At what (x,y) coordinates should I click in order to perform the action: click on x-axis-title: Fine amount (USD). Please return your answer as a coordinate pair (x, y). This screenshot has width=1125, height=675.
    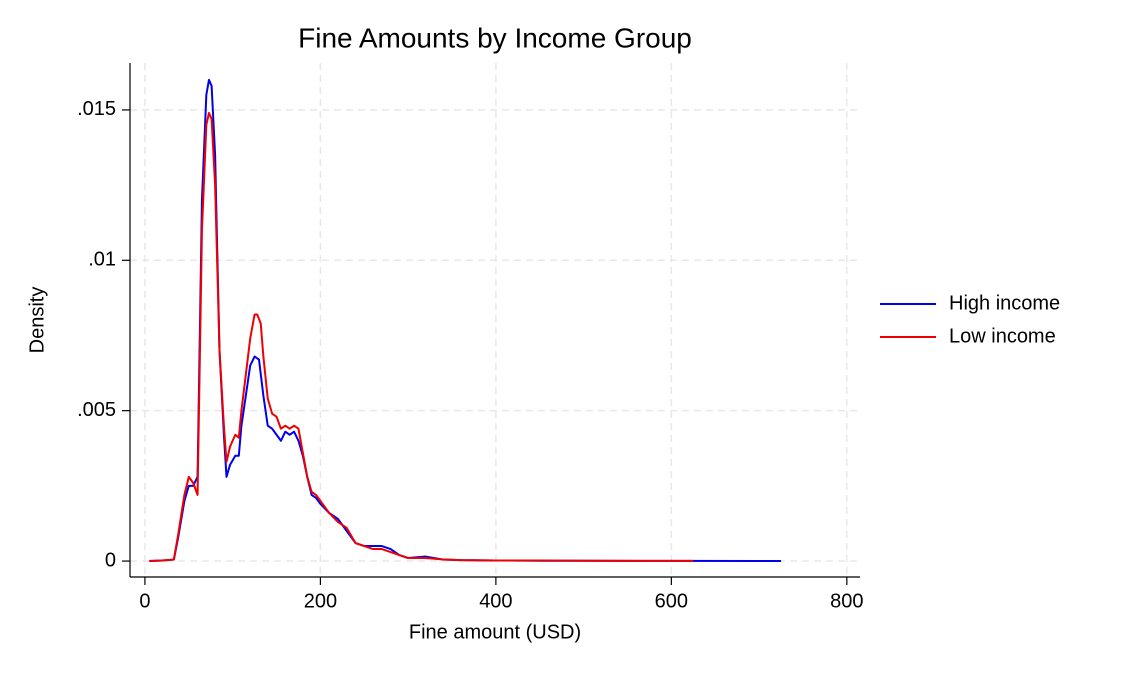
    Looking at the image, I should click on (495, 632).